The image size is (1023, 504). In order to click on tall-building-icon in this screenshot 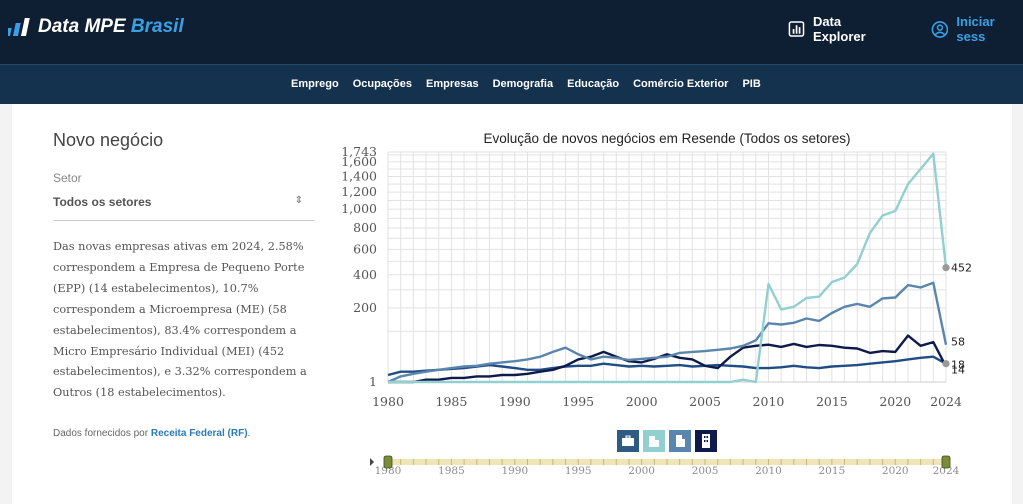, I will do `click(706, 441)`.